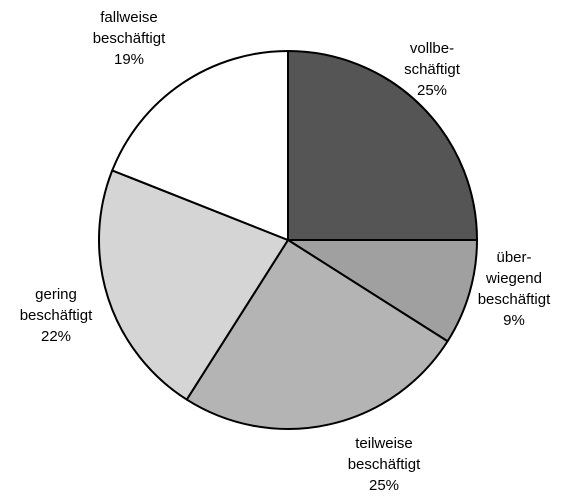 The height and width of the screenshot is (502, 580). I want to click on slice-label-4: fallweise beschäftigt 19%, so click(129, 38).